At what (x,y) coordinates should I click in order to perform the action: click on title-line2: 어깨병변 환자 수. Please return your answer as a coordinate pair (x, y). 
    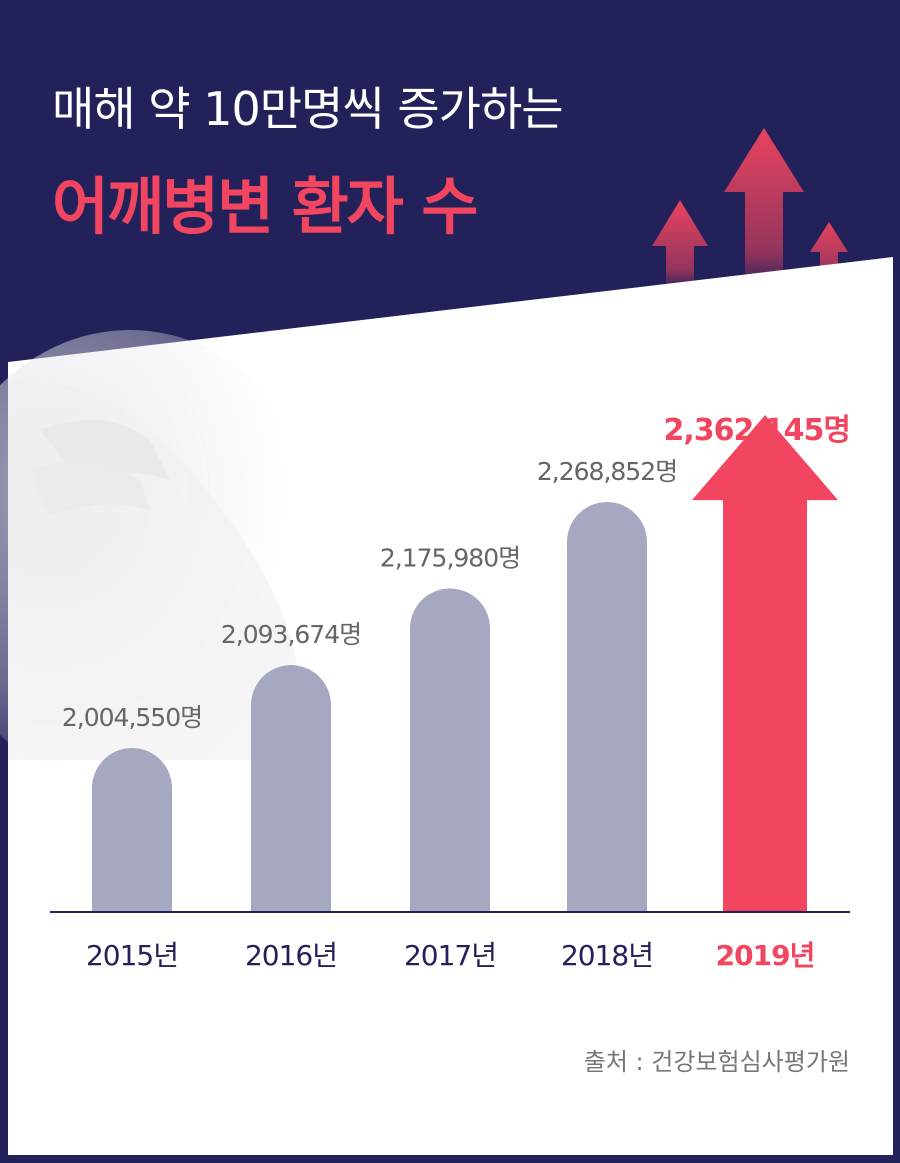
    Looking at the image, I should click on (264, 206).